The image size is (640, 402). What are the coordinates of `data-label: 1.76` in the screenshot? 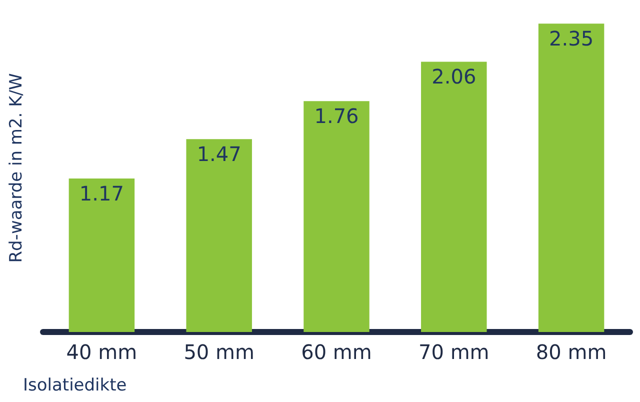 It's located at (336, 116).